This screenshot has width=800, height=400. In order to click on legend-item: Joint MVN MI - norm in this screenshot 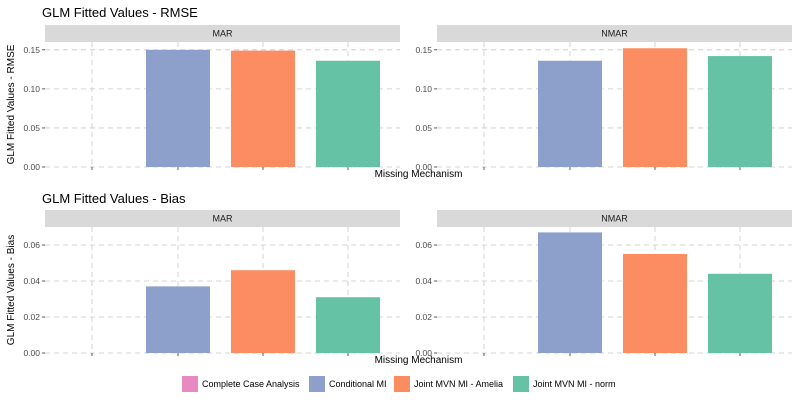, I will do `click(564, 384)`.